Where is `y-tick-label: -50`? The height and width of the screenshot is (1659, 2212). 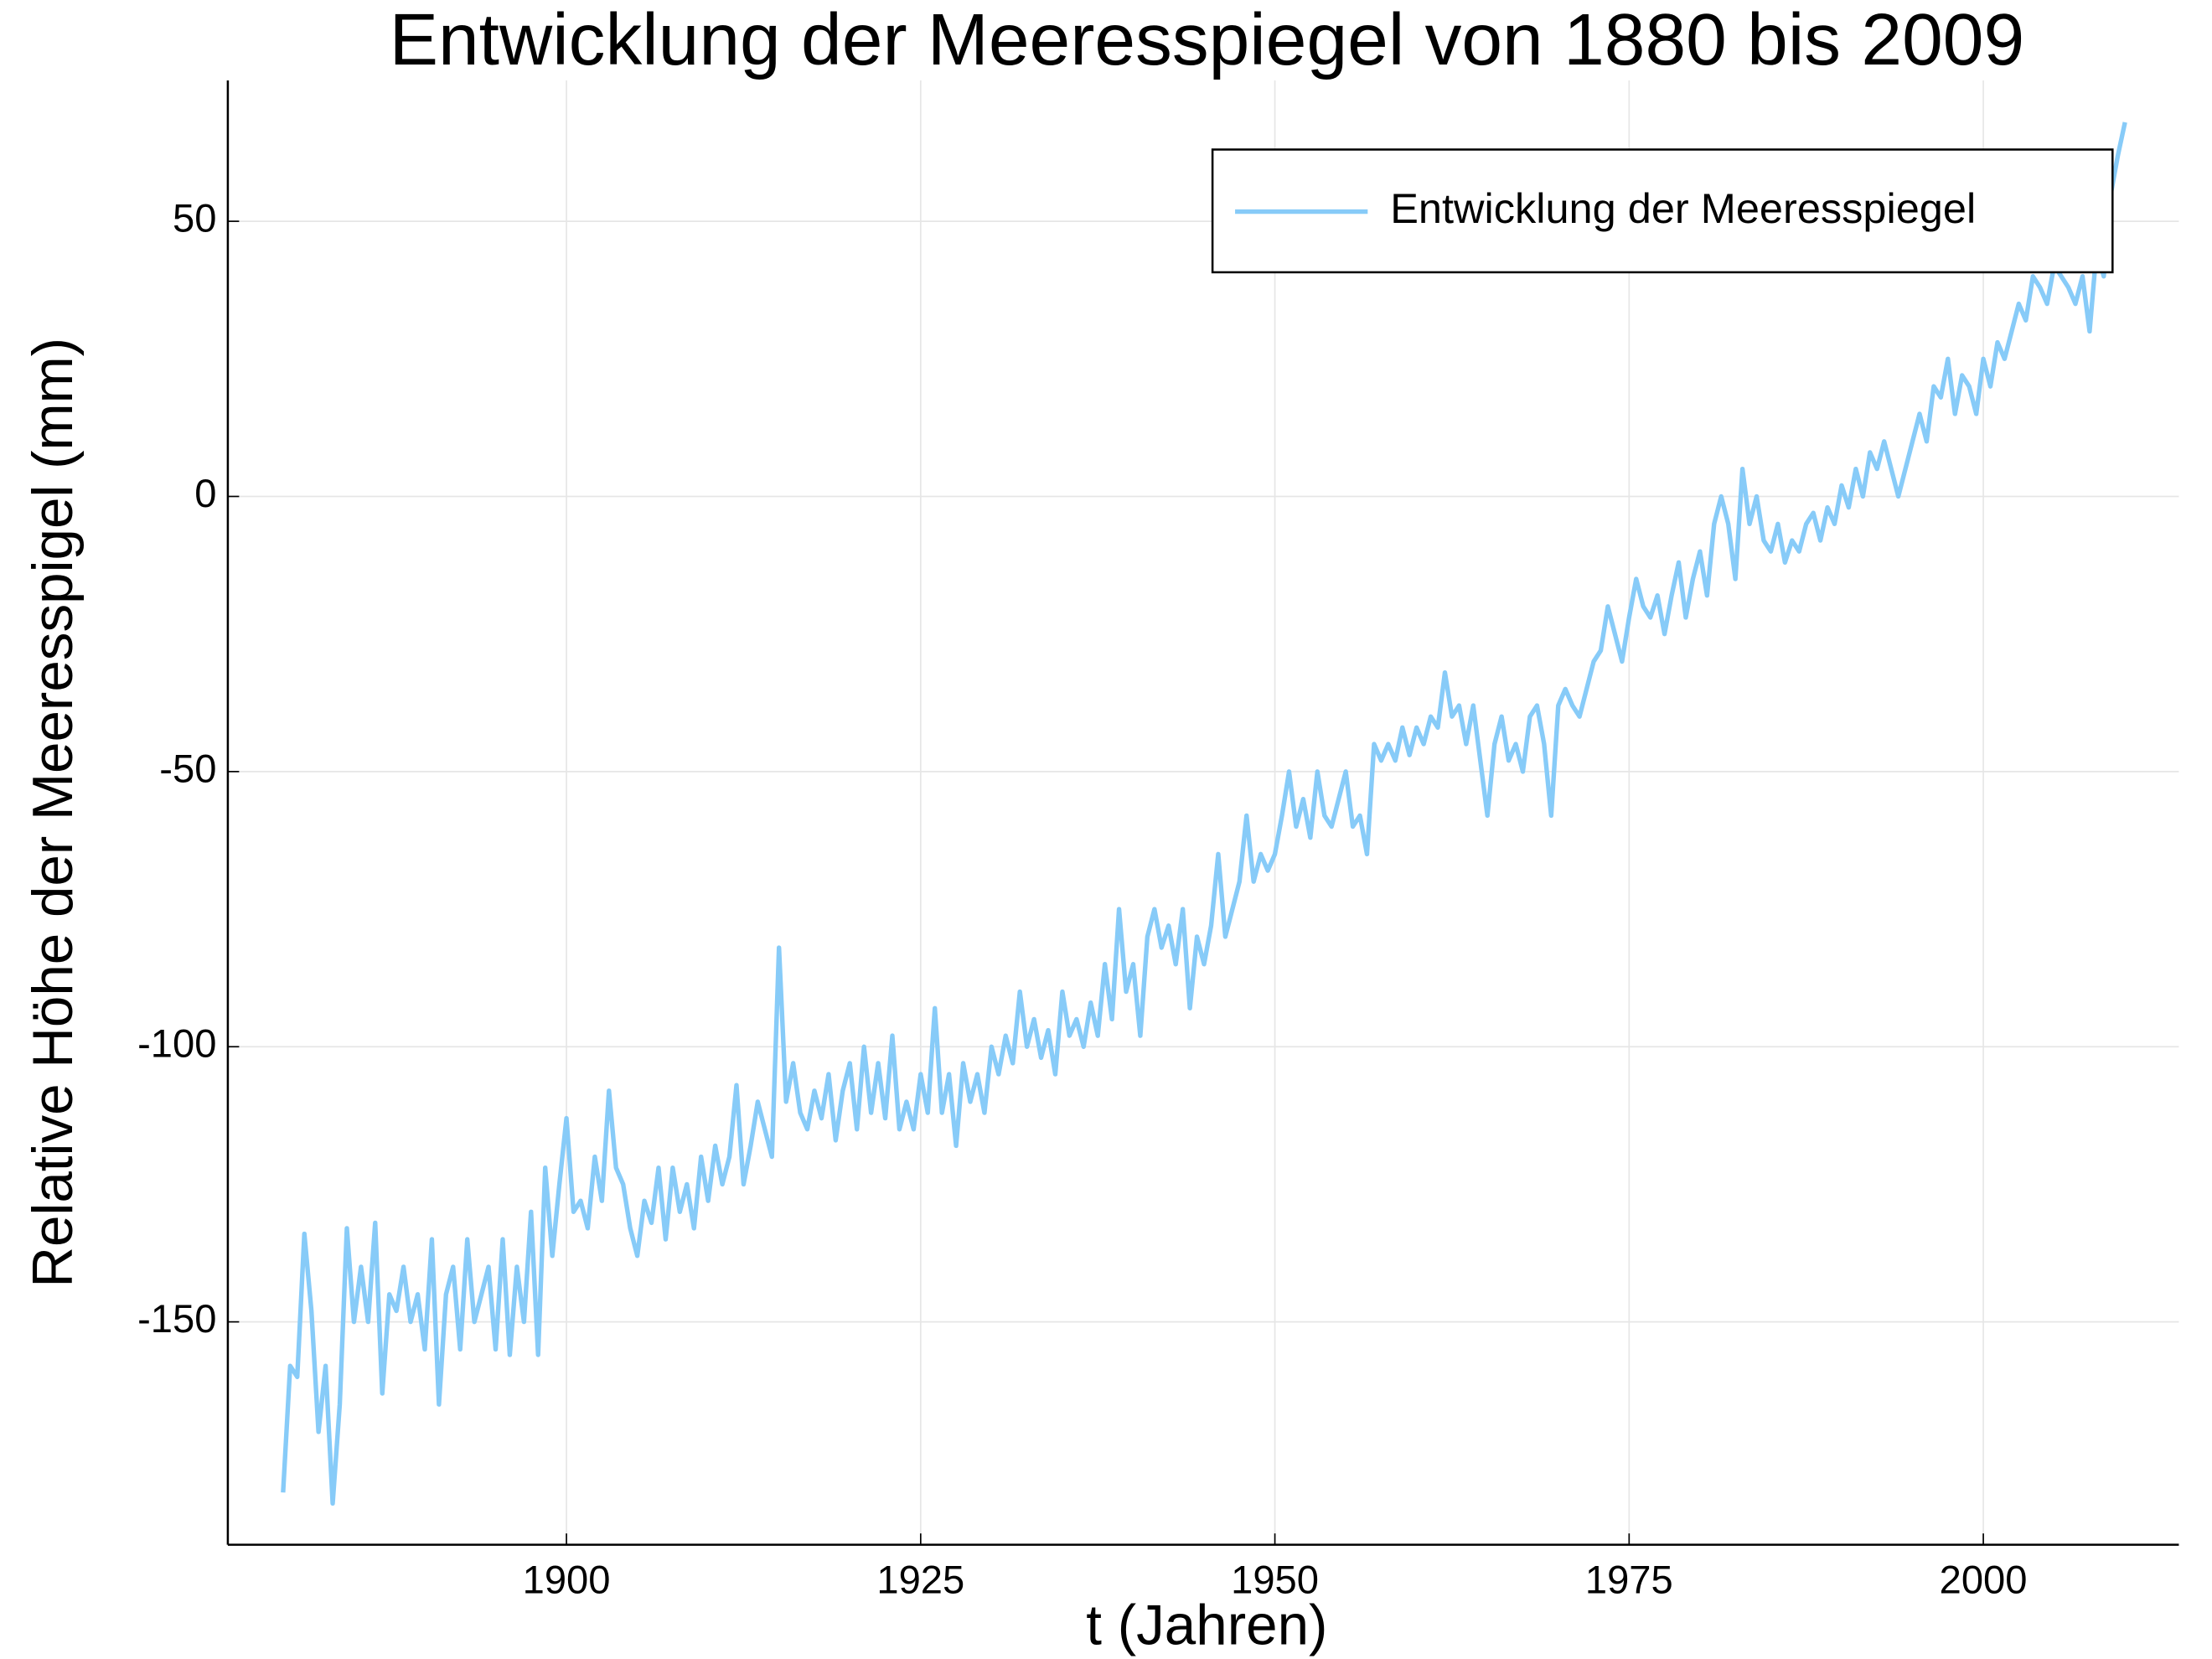 y-tick-label: -50 is located at coordinates (187, 768).